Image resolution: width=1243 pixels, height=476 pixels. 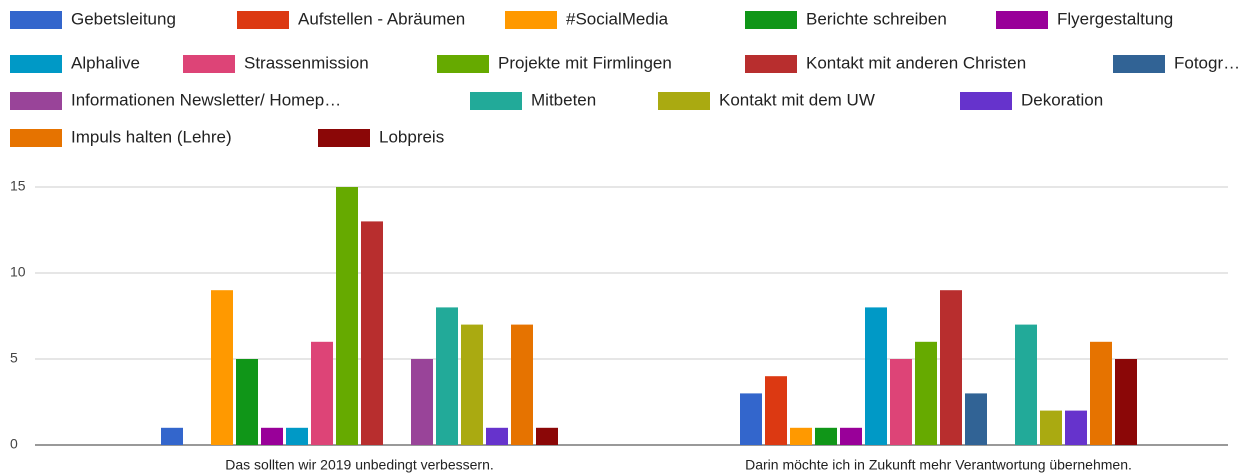 I want to click on y-tick-label: 10, so click(x=18, y=272).